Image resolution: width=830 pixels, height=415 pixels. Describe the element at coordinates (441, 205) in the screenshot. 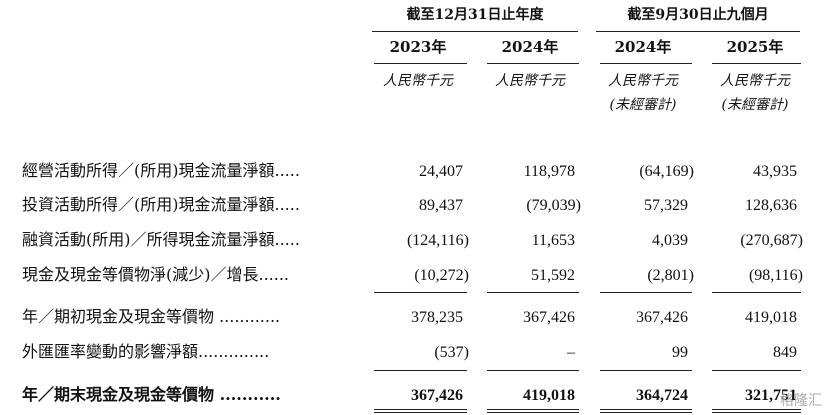

I see `cell-value: 89,437` at that location.